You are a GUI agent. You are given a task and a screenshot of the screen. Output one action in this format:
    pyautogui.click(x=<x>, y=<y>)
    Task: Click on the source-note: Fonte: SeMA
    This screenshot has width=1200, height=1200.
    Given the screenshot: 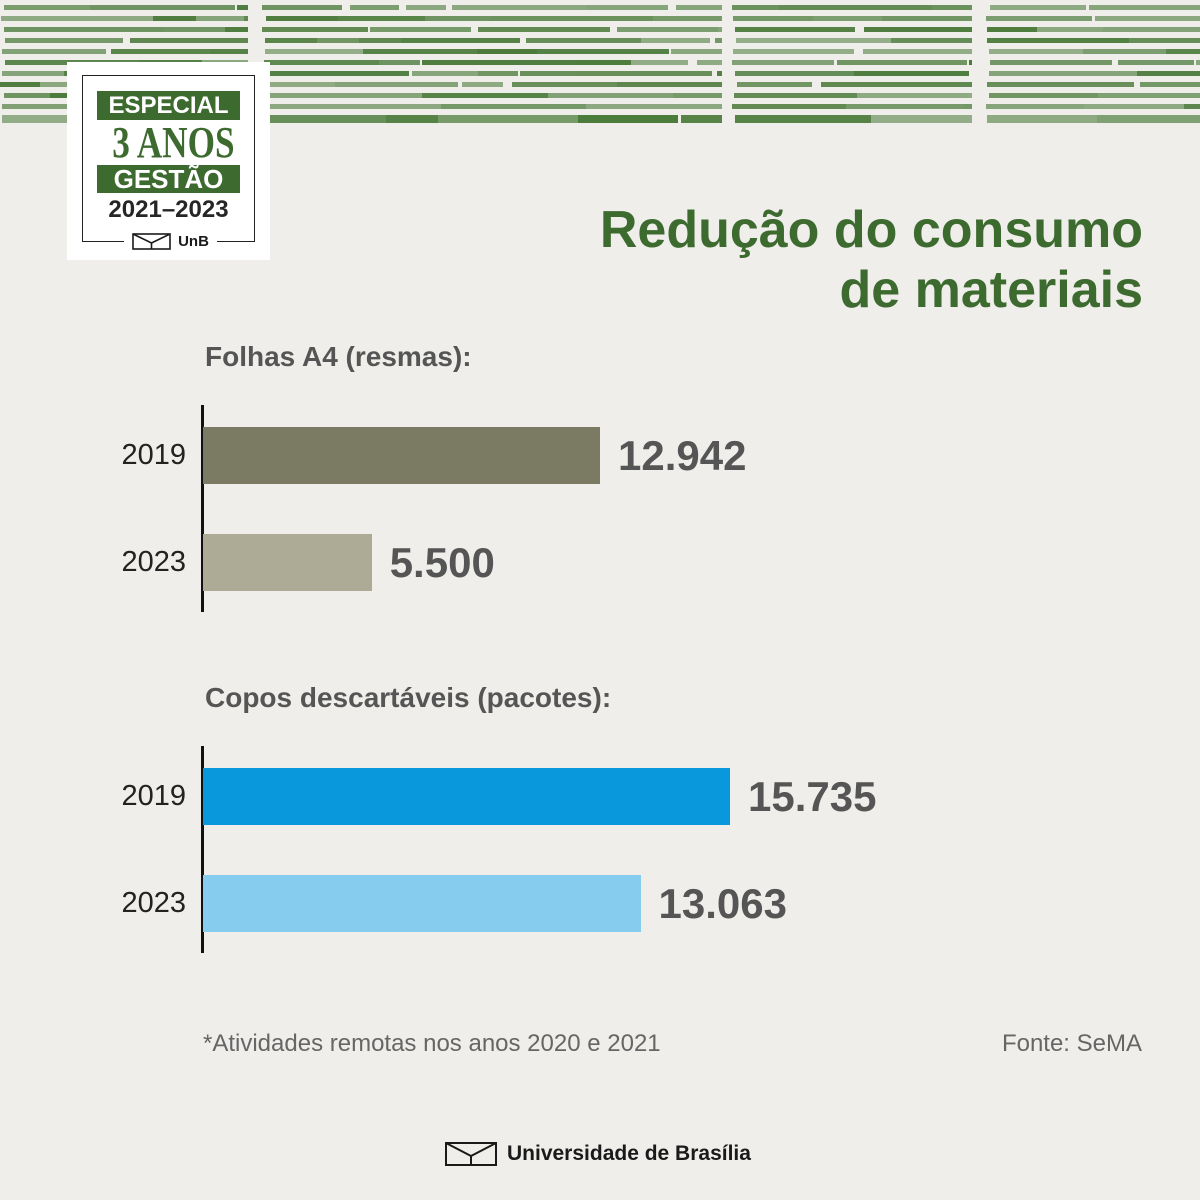 What is the action you would take?
    pyautogui.click(x=1071, y=1043)
    